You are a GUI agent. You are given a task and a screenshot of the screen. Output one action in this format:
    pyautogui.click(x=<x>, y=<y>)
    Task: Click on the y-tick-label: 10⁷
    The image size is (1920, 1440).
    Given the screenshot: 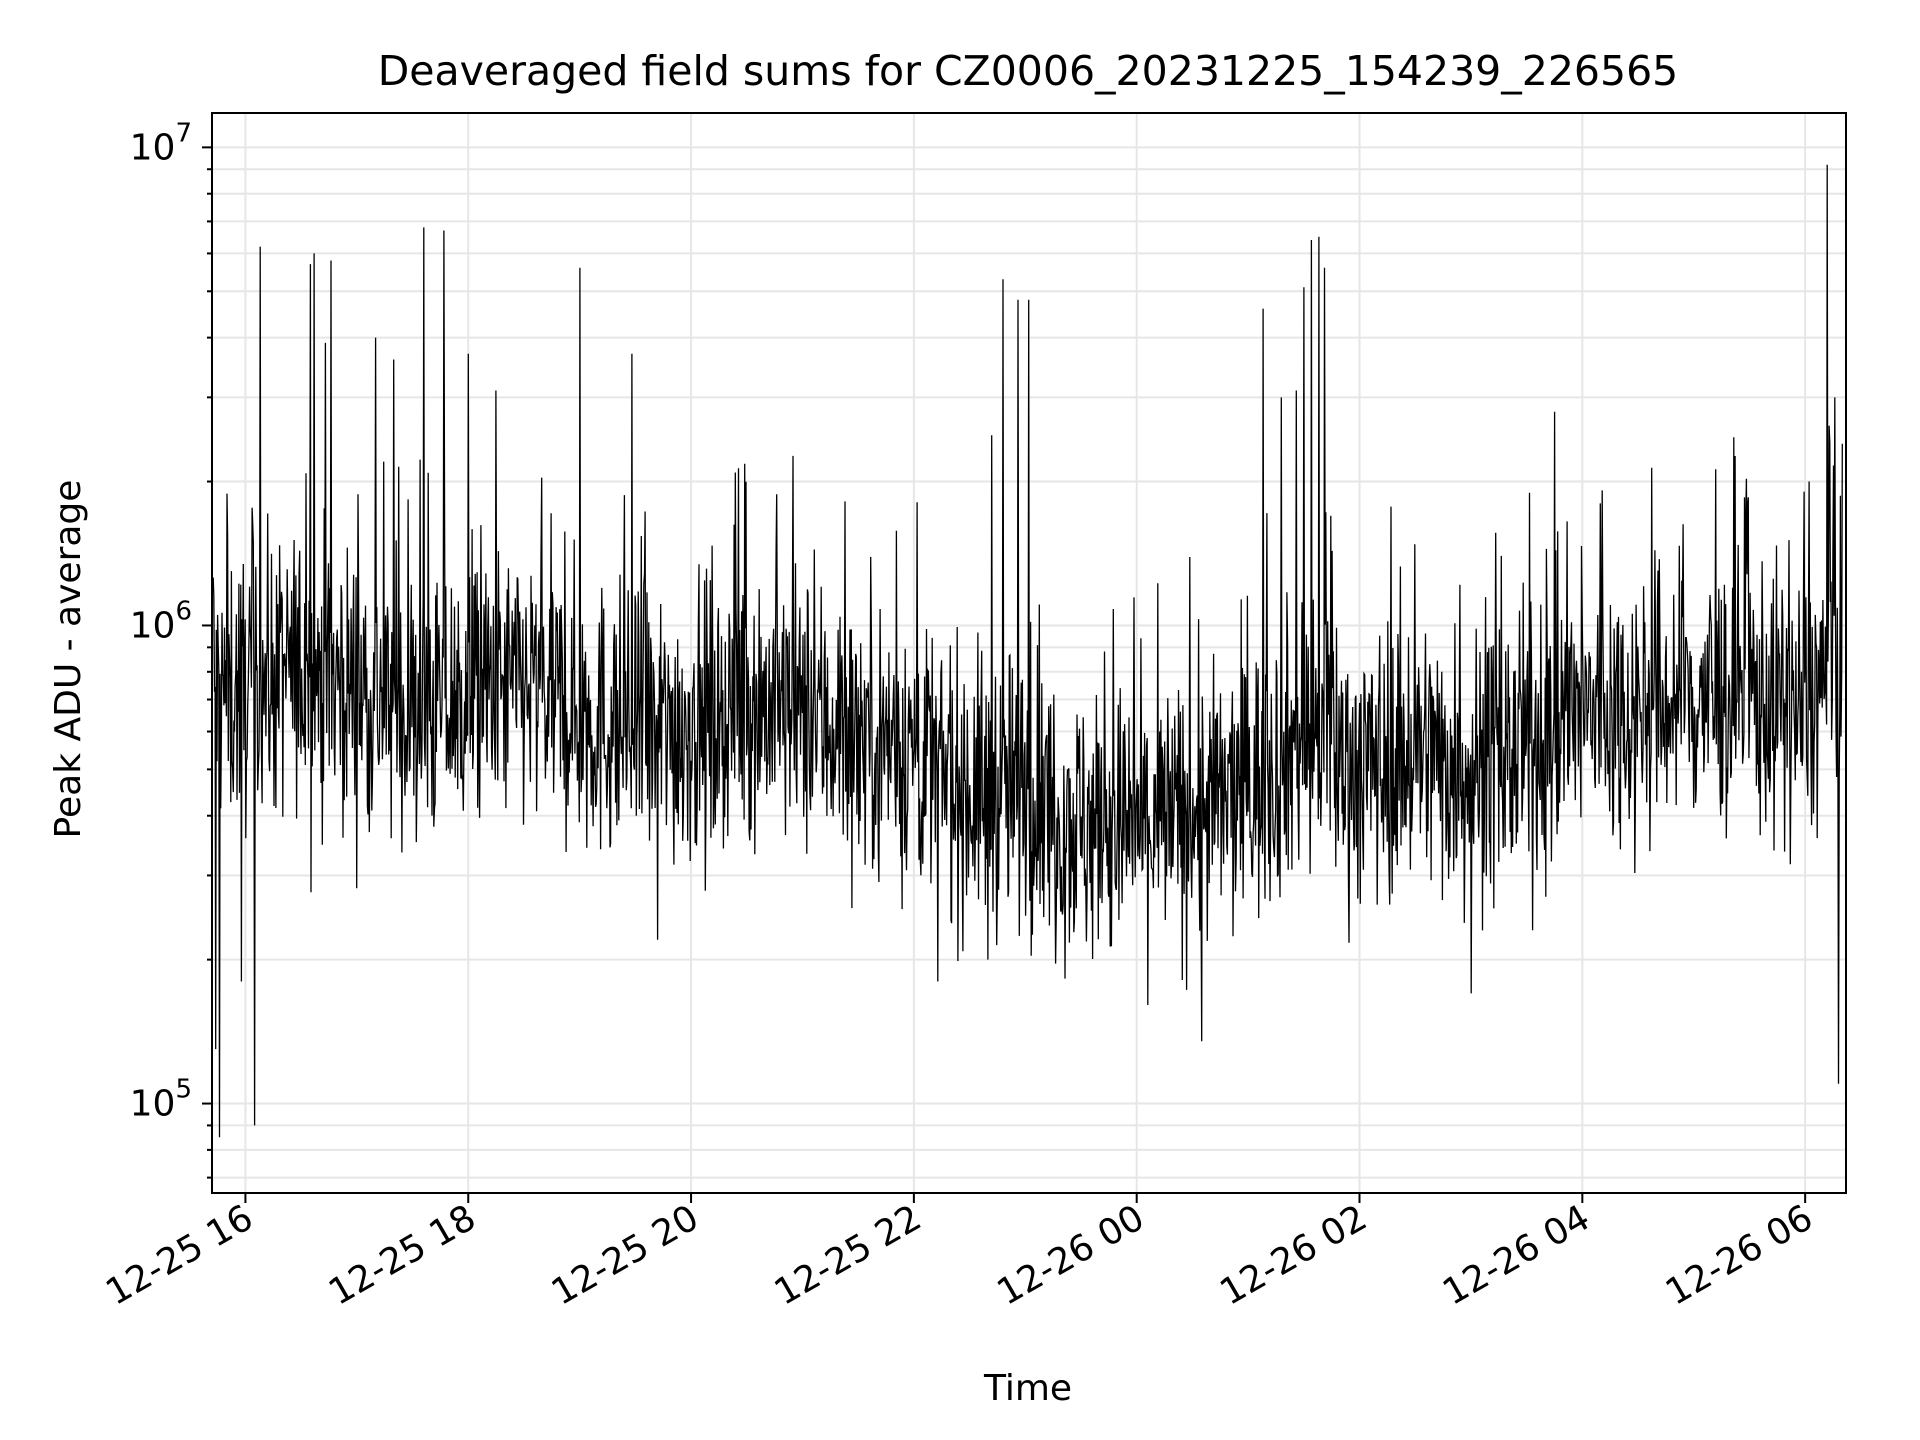 What is the action you would take?
    pyautogui.click(x=161, y=143)
    